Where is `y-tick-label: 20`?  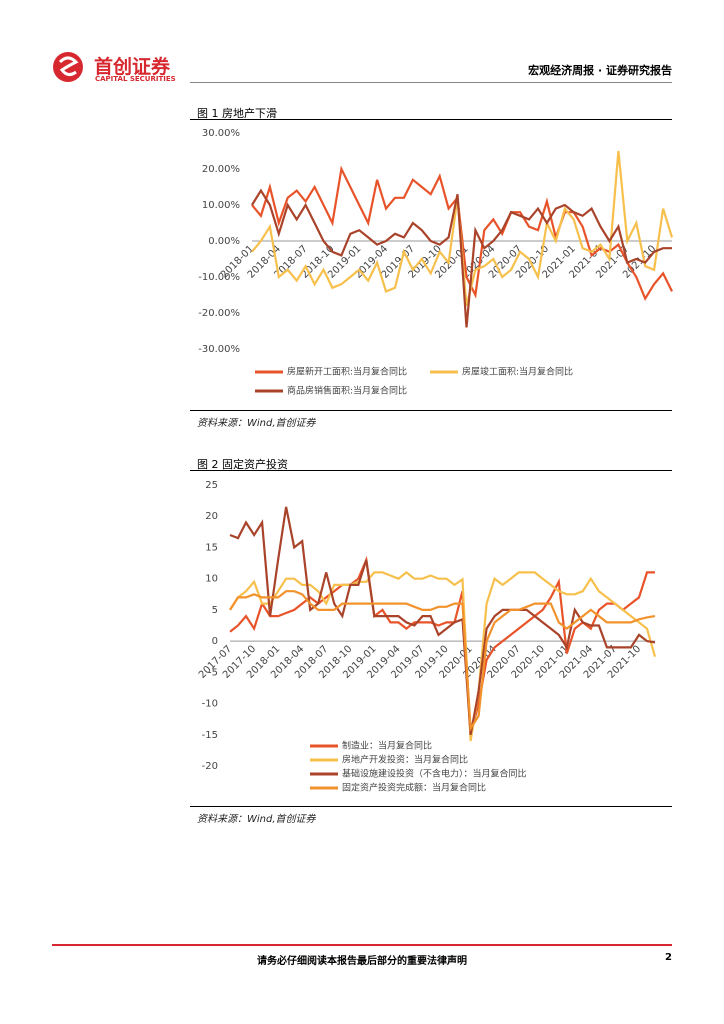 y-tick-label: 20 is located at coordinates (211, 516).